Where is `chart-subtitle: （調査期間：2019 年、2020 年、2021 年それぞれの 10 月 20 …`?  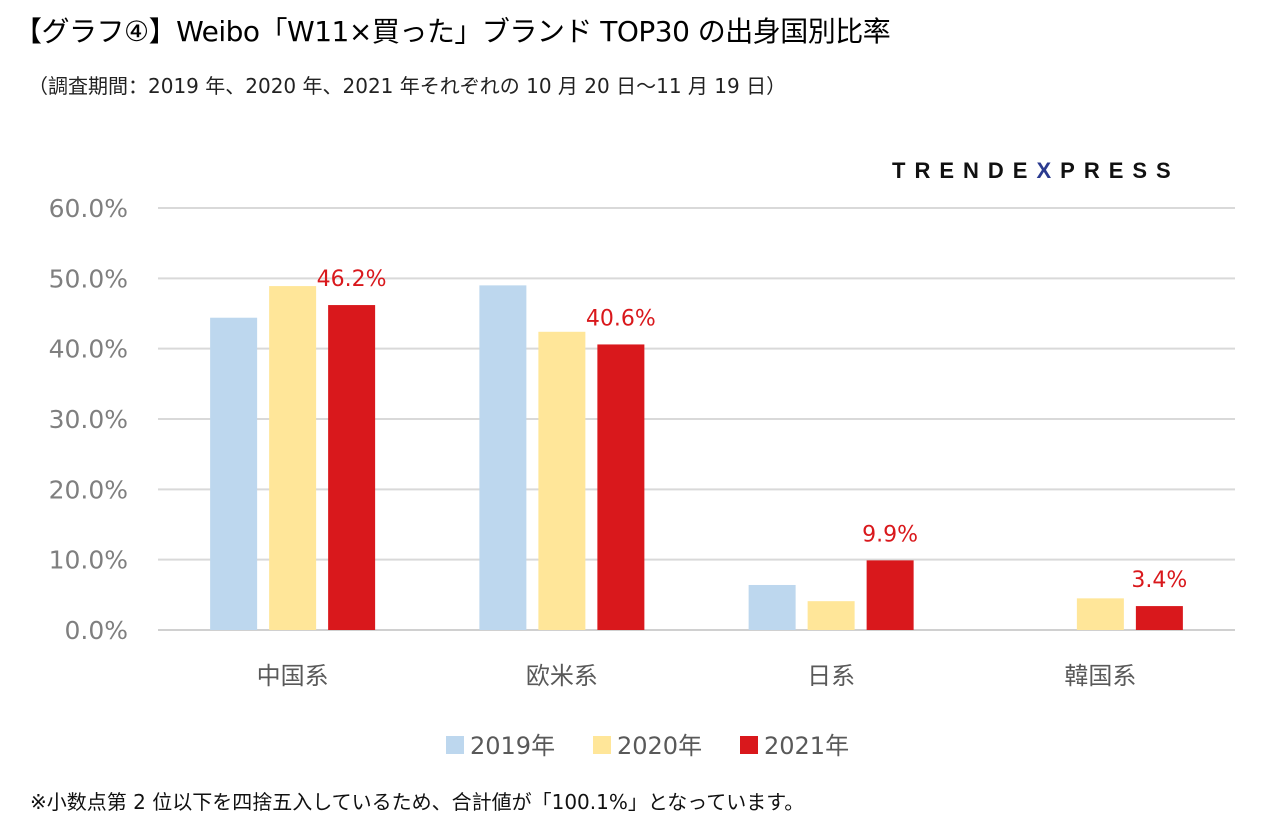 chart-subtitle: （調査期間：2019 年、2020 年、2021 年それぞれの 10 月 20 … is located at coordinates (407, 86).